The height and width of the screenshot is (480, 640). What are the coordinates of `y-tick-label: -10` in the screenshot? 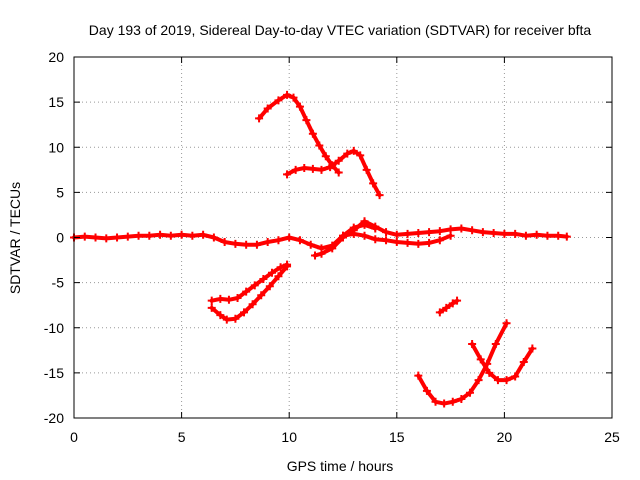 It's located at (54, 328).